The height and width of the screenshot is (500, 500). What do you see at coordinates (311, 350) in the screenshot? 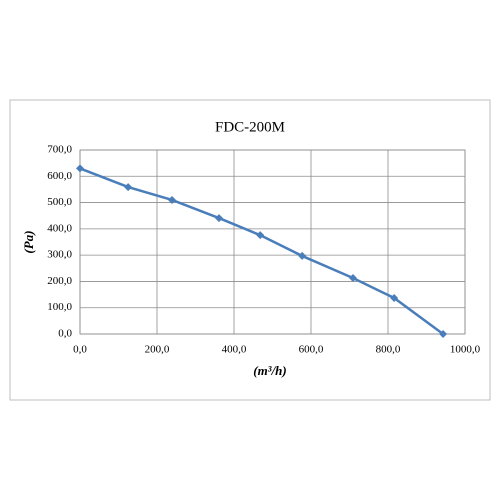
I see `x-tick-label: 600,0` at bounding box center [311, 350].